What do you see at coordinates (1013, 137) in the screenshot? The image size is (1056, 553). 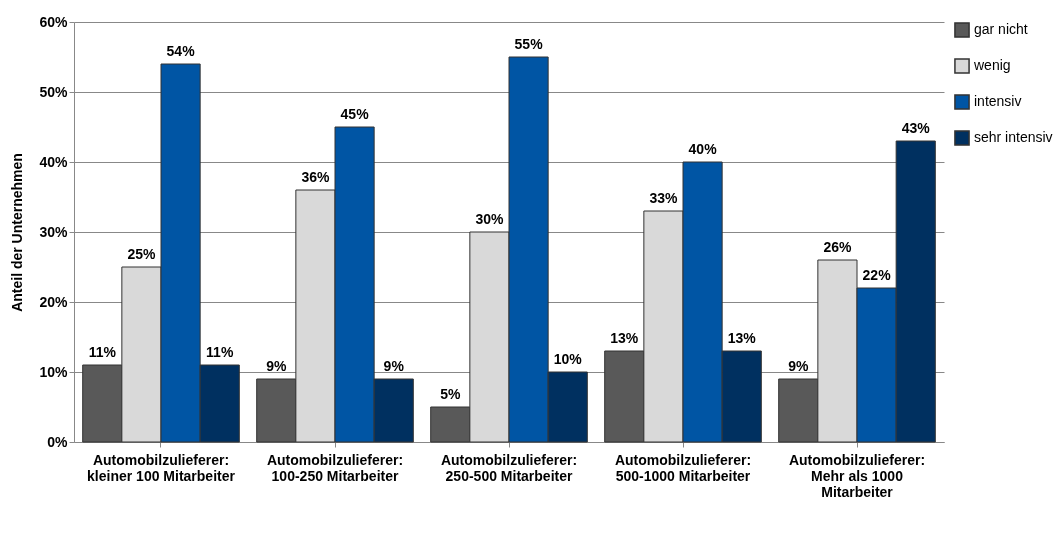 I see `legend-label: sehr intensiv` at bounding box center [1013, 137].